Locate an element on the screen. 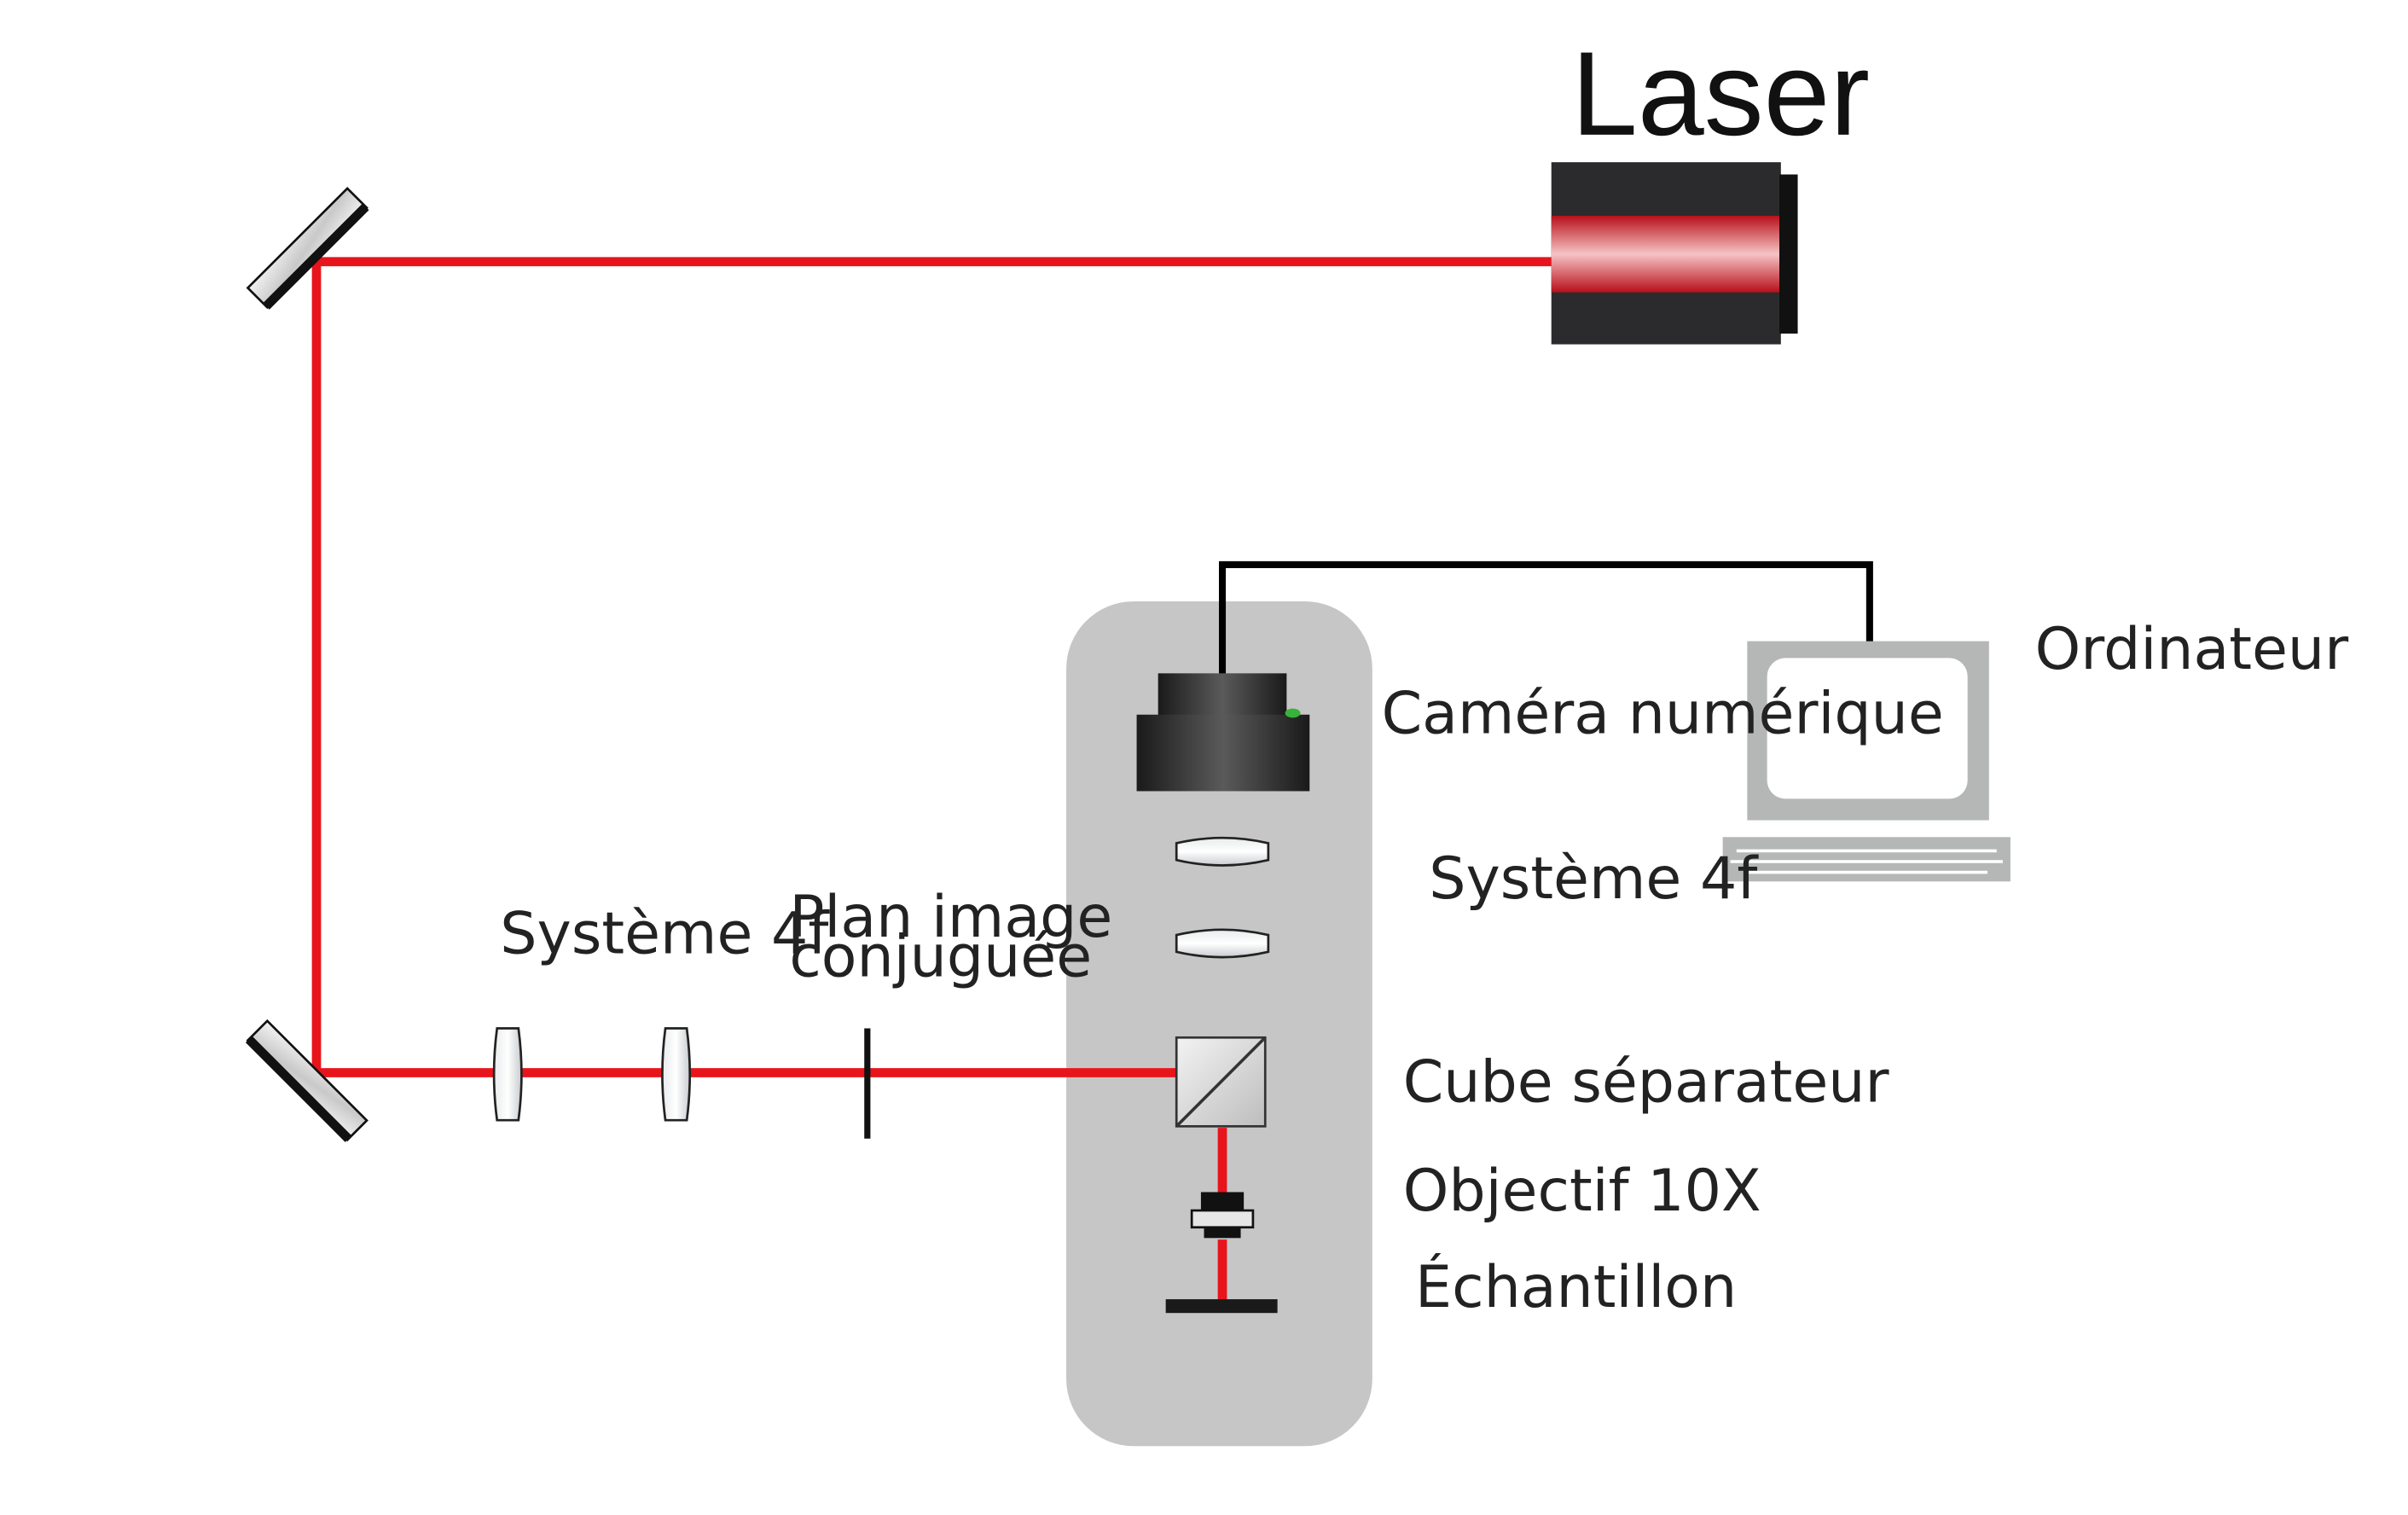  microscope-housing is located at coordinates (1219, 1024).